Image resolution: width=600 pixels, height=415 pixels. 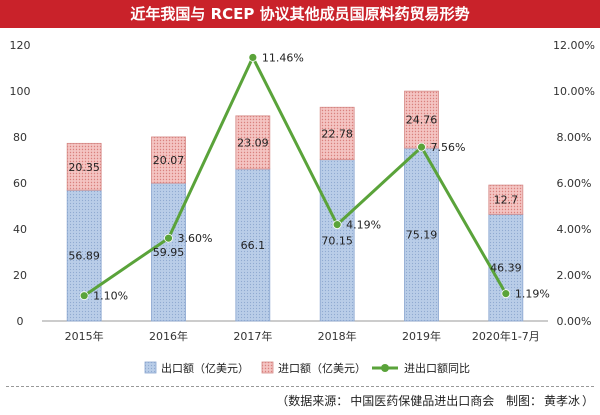 What do you see at coordinates (574, 91) in the screenshot?
I see `y-right-tick-label: 10.00%` at bounding box center [574, 91].